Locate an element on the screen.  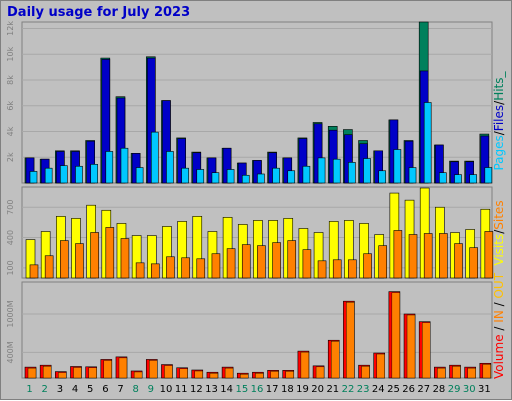
x-tick-label-day-22: 22 is located at coordinates (348, 389).